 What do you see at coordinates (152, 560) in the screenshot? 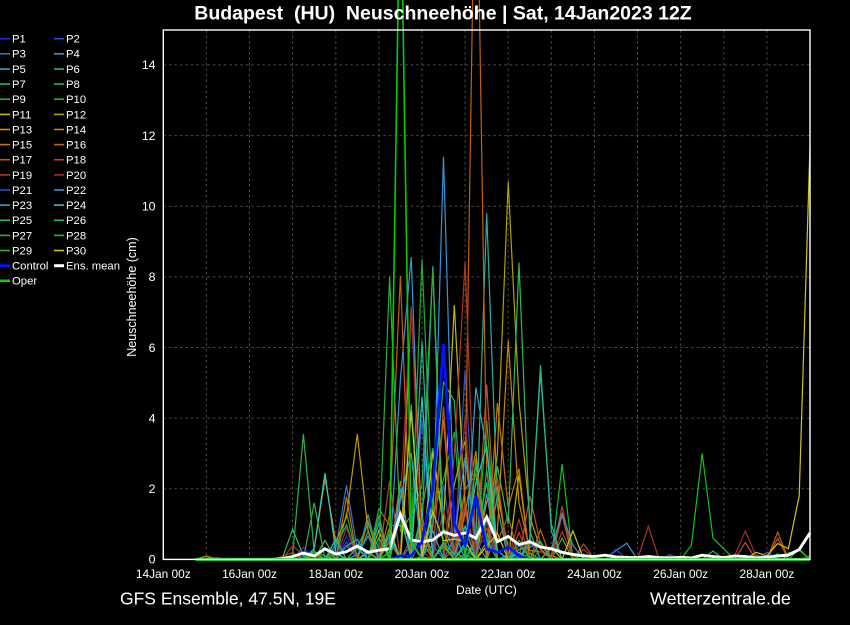
I see `svg-text: 0` at bounding box center [152, 560].